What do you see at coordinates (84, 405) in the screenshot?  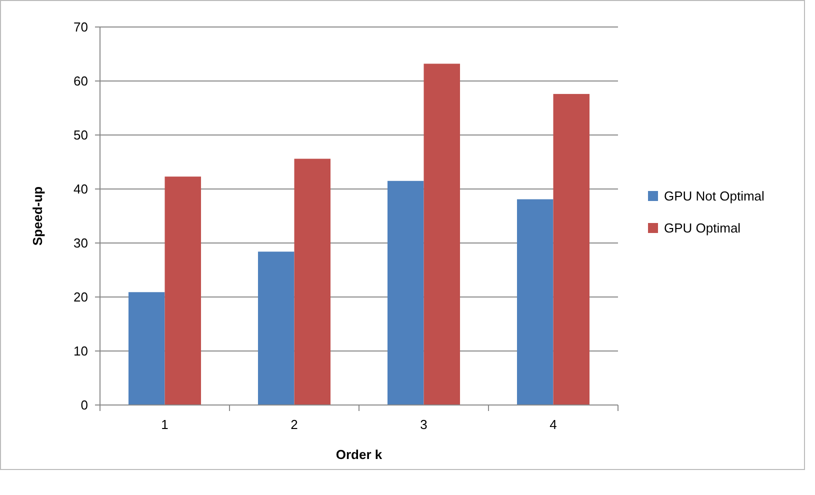 I see `y-tick-label: 0` at bounding box center [84, 405].